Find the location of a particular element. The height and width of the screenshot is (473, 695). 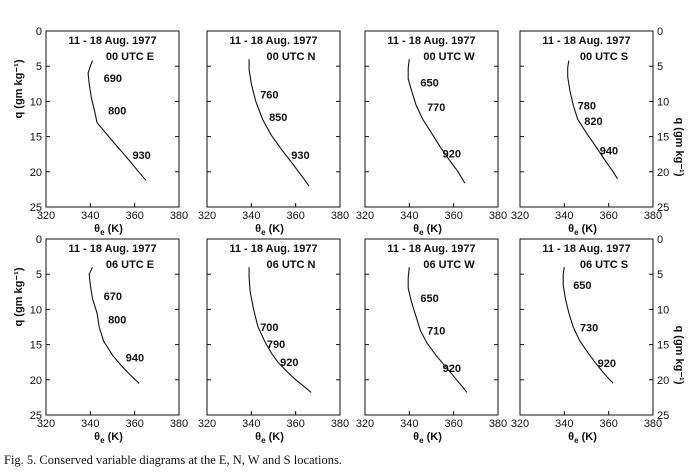

panel-station: 00 UTC W is located at coordinates (449, 57).